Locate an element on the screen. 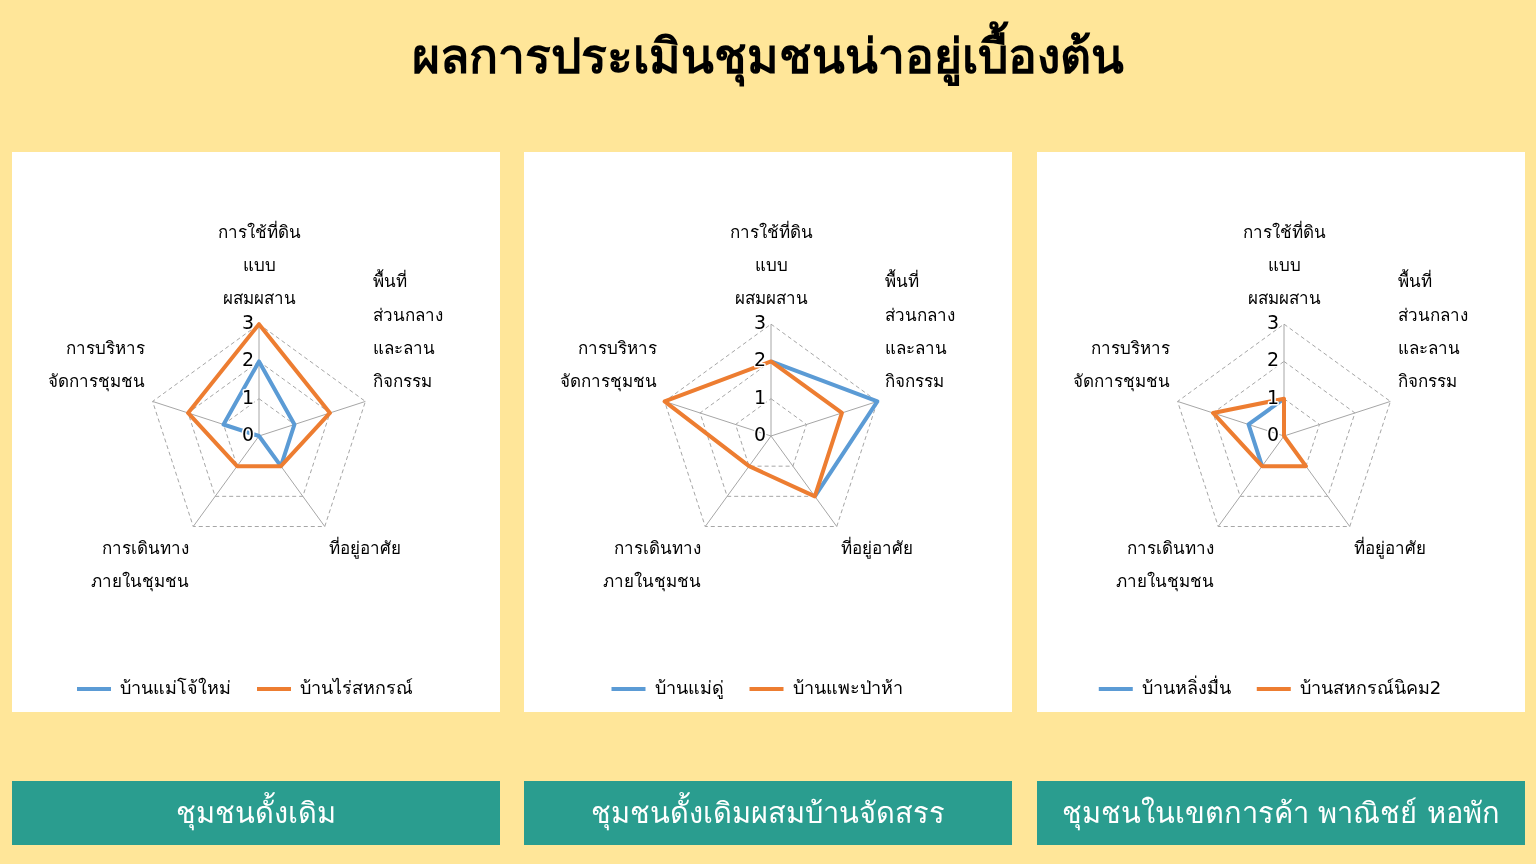  text: ชุมชนดั้งเดิมผสมบ้านจัดสรร is located at coordinates (768, 813).